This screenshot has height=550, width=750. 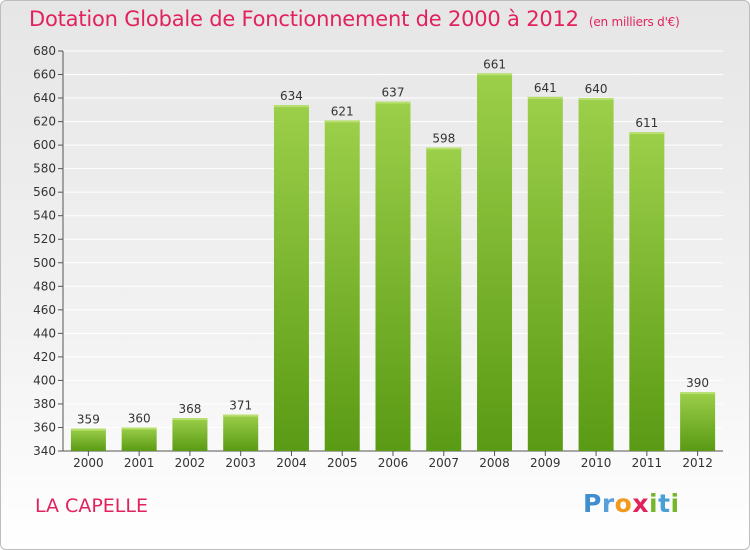 What do you see at coordinates (291, 463) in the screenshot?
I see `x-tick-label: 2004` at bounding box center [291, 463].